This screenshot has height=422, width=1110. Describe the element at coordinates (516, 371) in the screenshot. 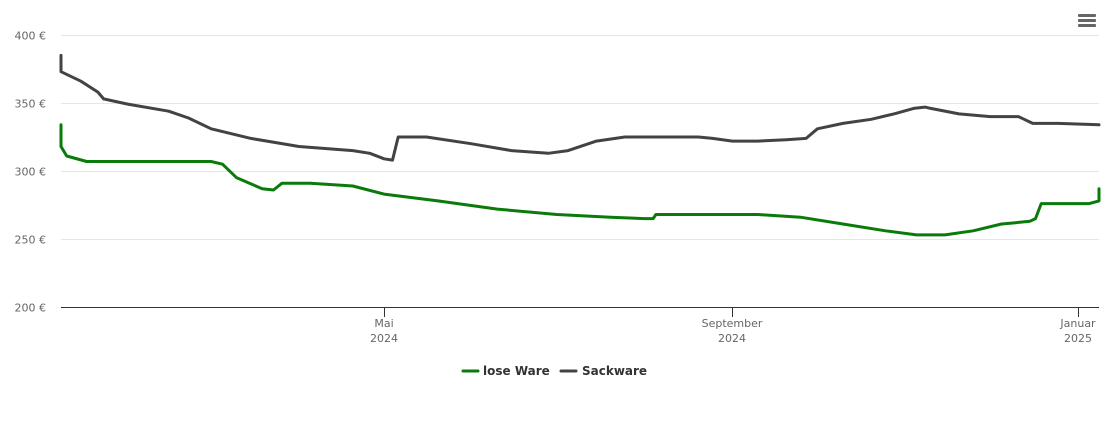

I see `legend-label-lose-ware: lose Ware` at that location.